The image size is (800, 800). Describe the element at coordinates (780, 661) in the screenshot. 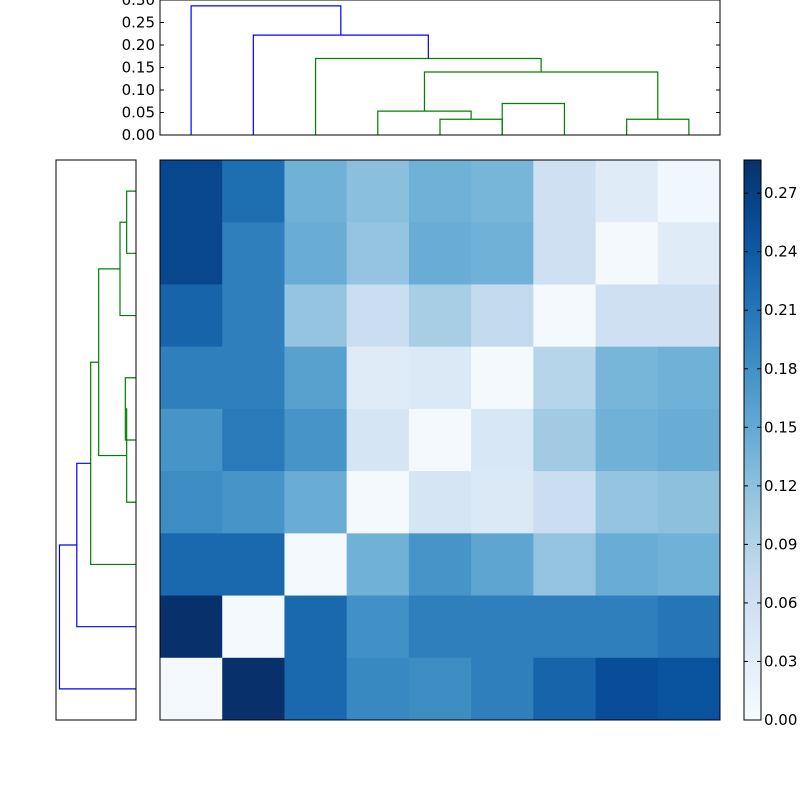

I see `colorbar-tick-label: 0.03` at that location.